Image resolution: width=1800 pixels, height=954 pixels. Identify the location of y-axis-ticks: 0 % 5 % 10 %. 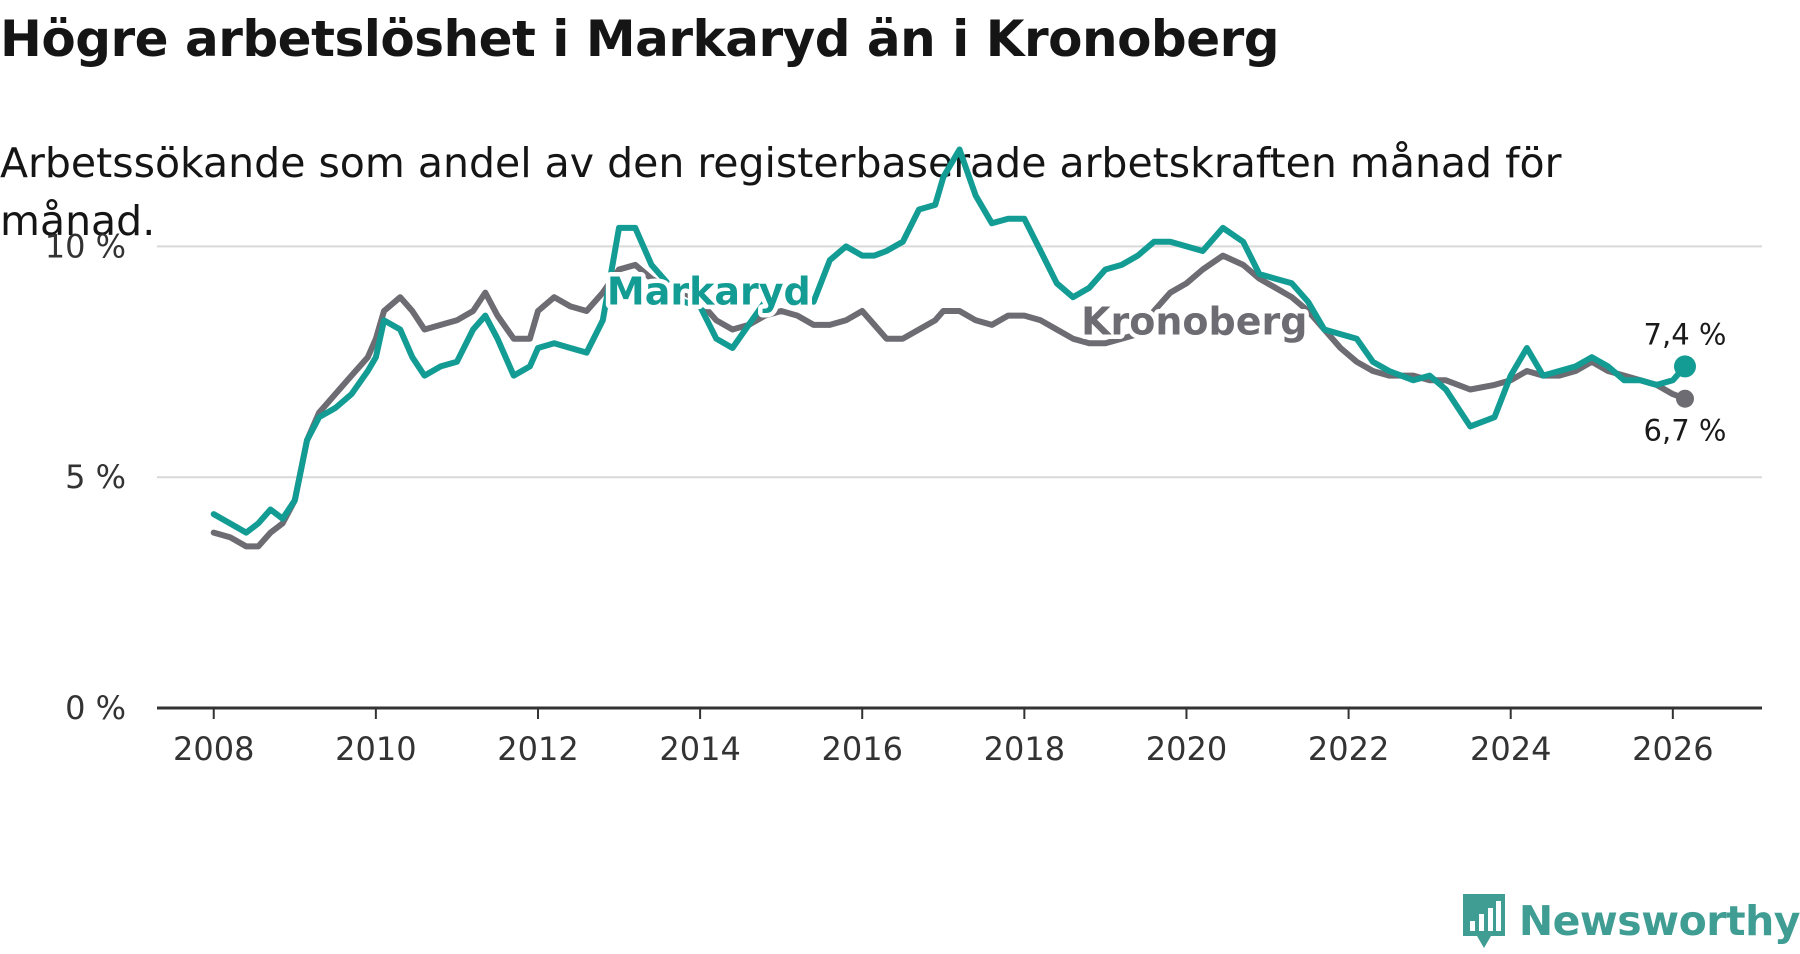
(85, 477).